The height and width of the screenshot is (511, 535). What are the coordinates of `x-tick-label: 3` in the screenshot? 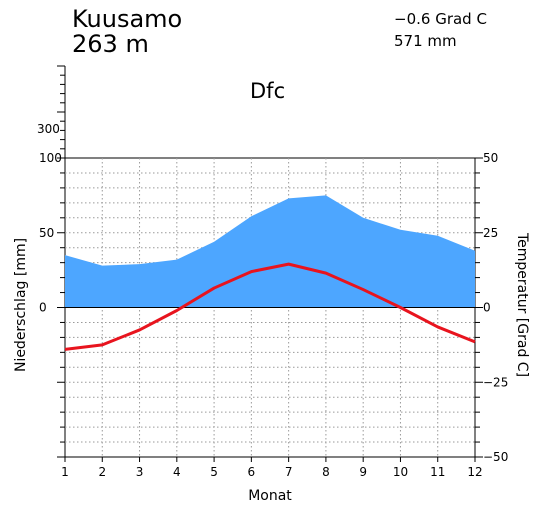 It's located at (140, 472).